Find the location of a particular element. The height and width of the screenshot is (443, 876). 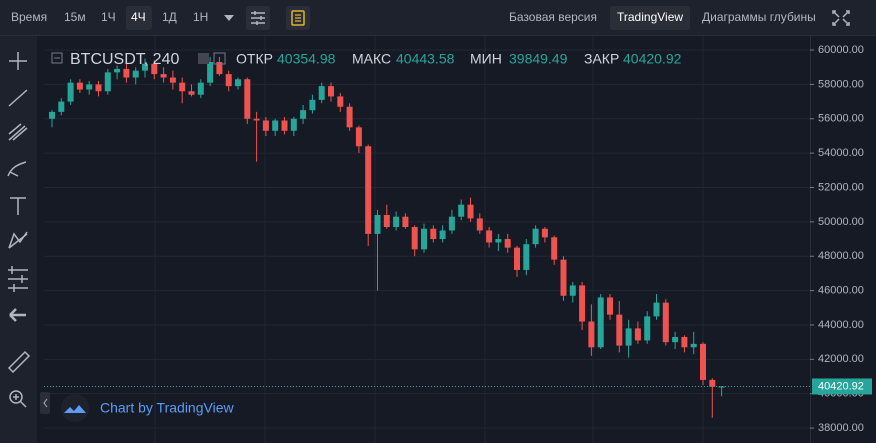

indicators-icon is located at coordinates (298, 18).